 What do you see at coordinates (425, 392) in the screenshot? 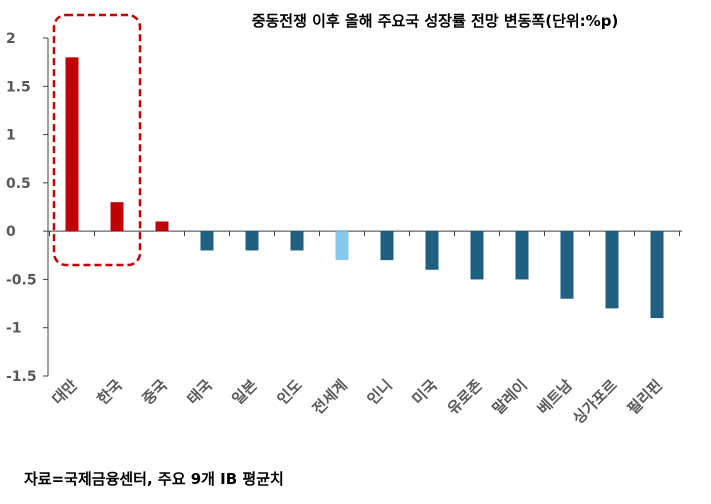
I see `x-tick-label: 미국` at bounding box center [425, 392].